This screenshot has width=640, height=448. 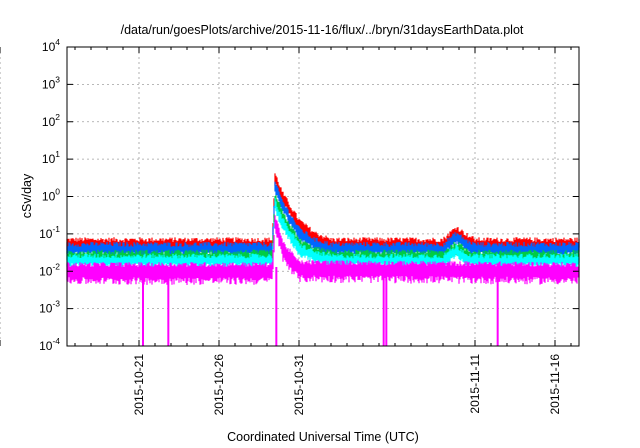 I want to click on x-tick-label: 2015-11-11, so click(x=475, y=384).